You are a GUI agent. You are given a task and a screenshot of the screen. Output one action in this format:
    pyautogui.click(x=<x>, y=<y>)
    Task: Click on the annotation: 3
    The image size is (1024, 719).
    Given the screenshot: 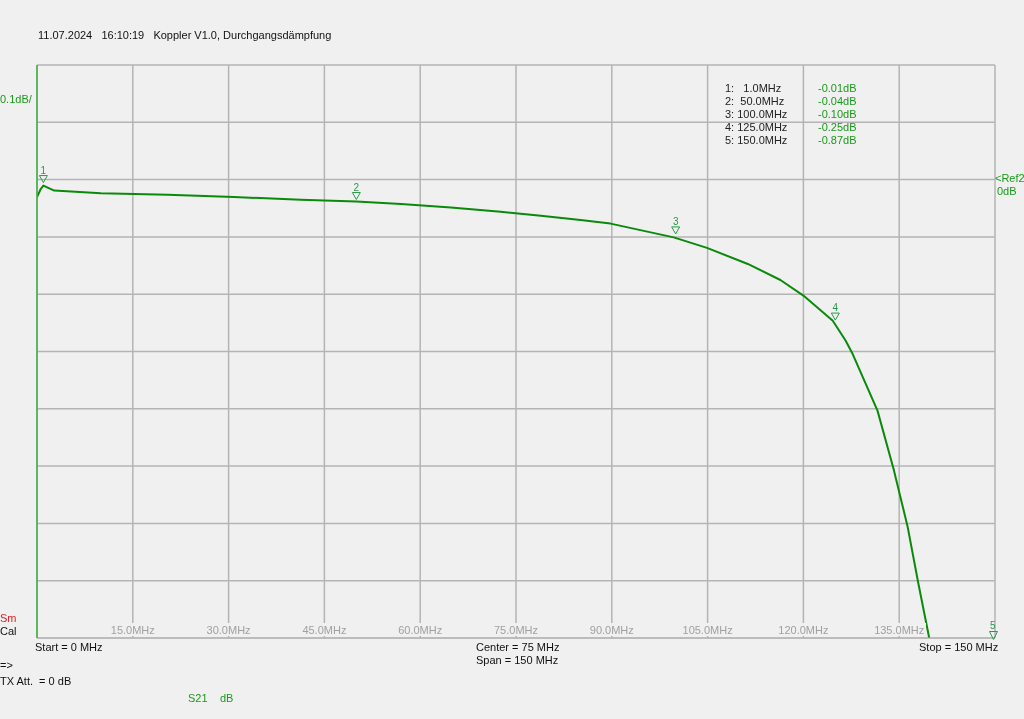 What is the action you would take?
    pyautogui.click(x=675, y=221)
    